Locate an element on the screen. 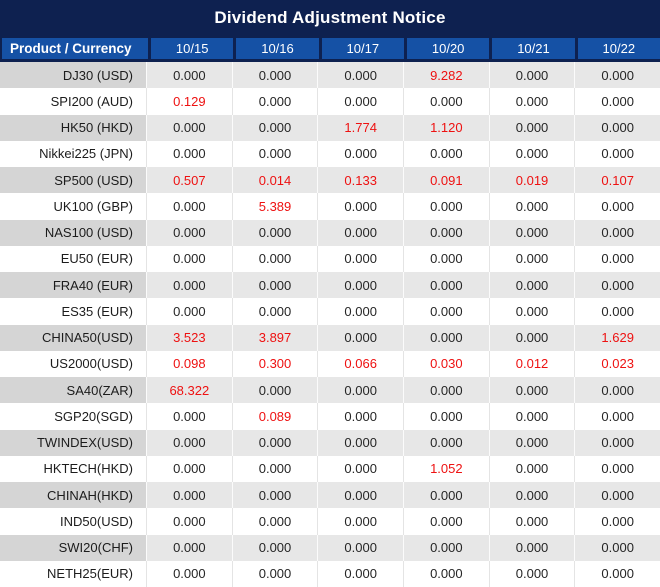  value-cell: 0.091 is located at coordinates (446, 180).